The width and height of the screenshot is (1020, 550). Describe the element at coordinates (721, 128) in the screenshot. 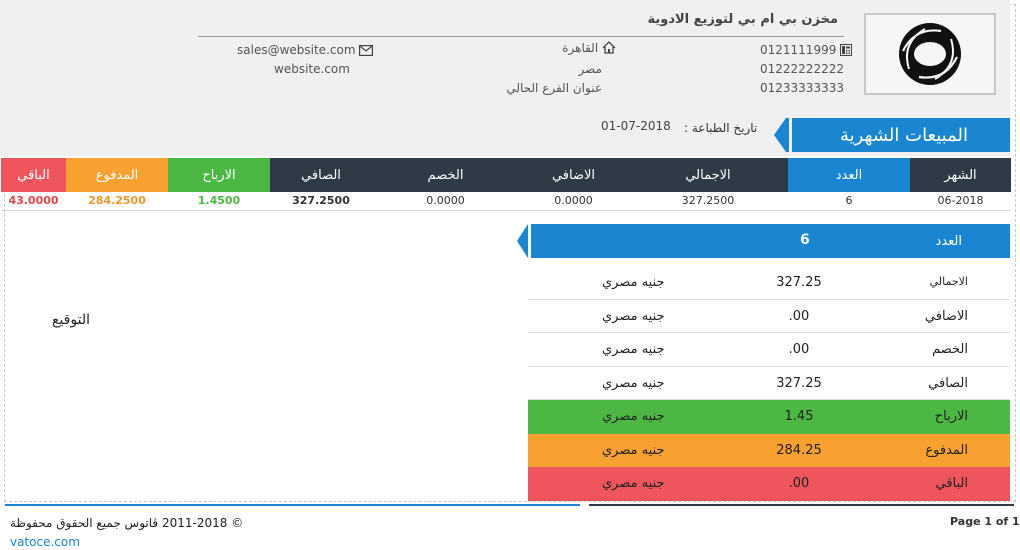

I see `print-date-label: تاريخ الطباعة :` at that location.